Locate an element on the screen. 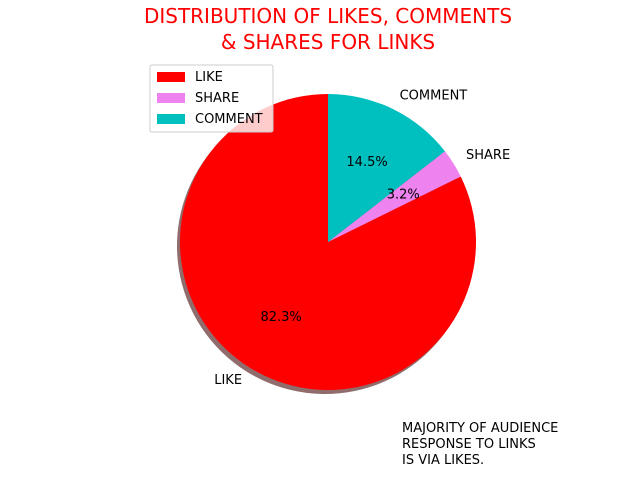  annotation-line-1: MAJORITY OF AUDIENCE is located at coordinates (480, 428).